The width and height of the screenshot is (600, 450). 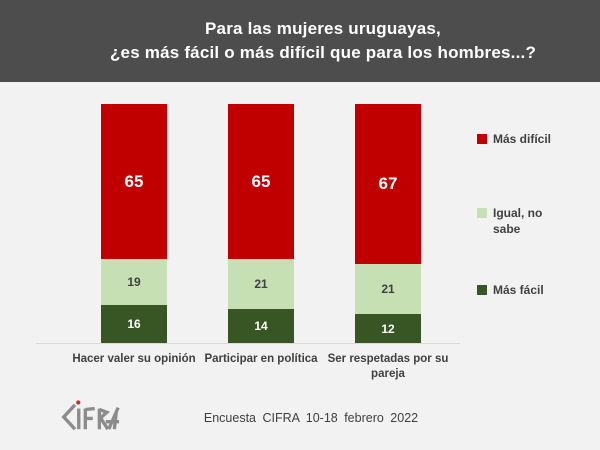 I want to click on segment-mas-dificil: 67, so click(x=388, y=184).